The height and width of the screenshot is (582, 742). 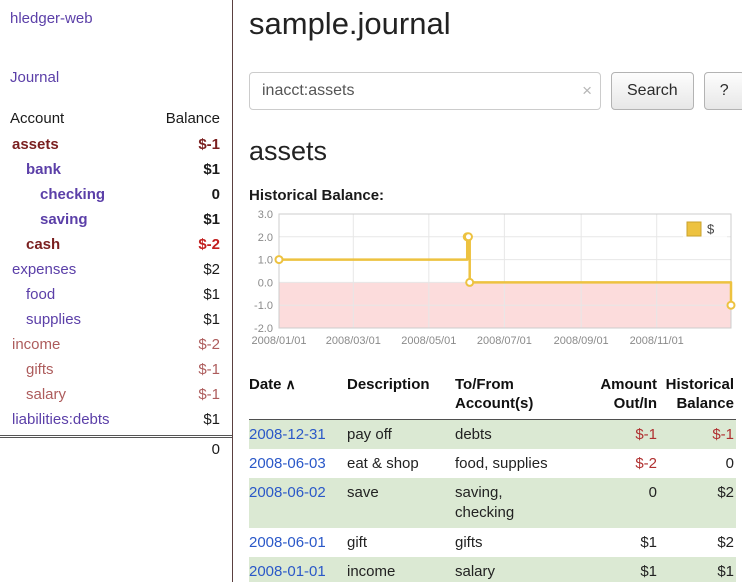 What do you see at coordinates (116, 144) in the screenshot?
I see `account-row: assets $-1` at bounding box center [116, 144].